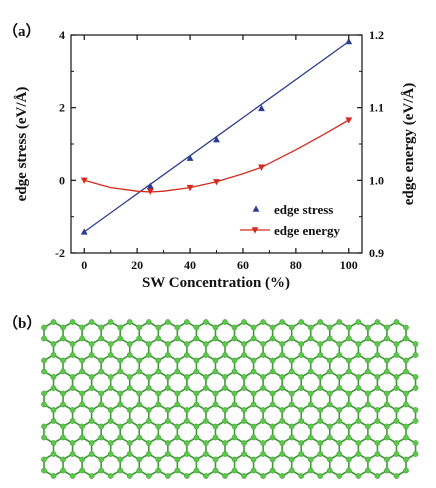 The width and height of the screenshot is (436, 488). What do you see at coordinates (62, 180) in the screenshot?
I see `y-left-tick-label-1: 0` at bounding box center [62, 180].